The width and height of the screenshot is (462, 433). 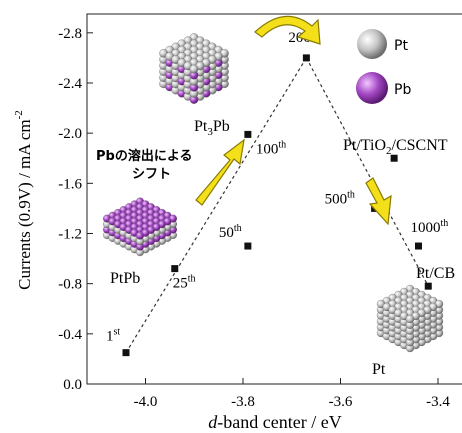 I want to click on shift-arrow-down, so click(x=378, y=201).